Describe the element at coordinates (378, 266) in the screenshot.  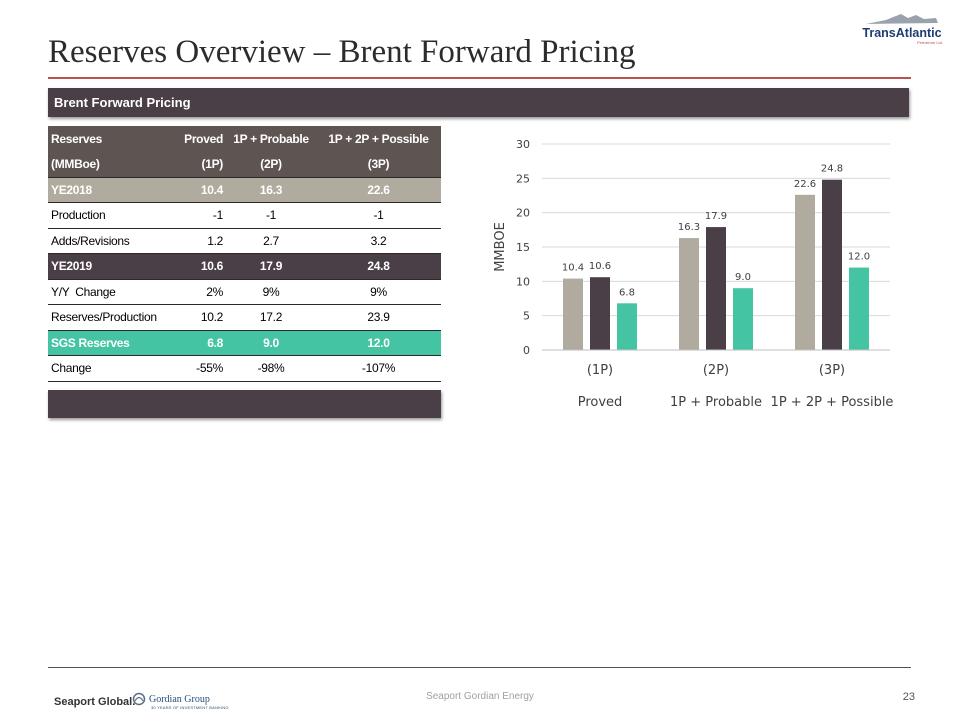
I see `table-cell: 24.8` at that location.